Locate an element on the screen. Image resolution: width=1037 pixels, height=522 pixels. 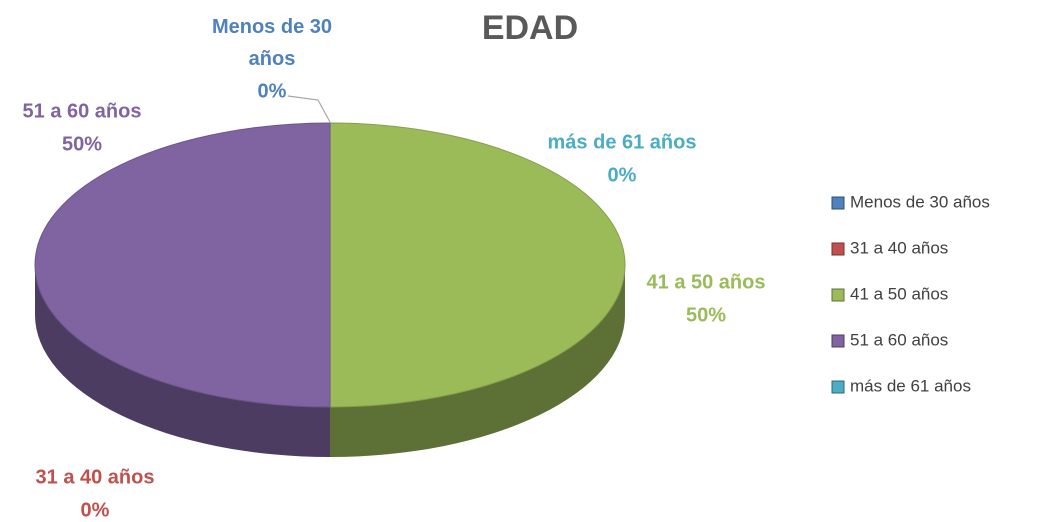
legend-label: 41 a 50 años is located at coordinates (899, 293).